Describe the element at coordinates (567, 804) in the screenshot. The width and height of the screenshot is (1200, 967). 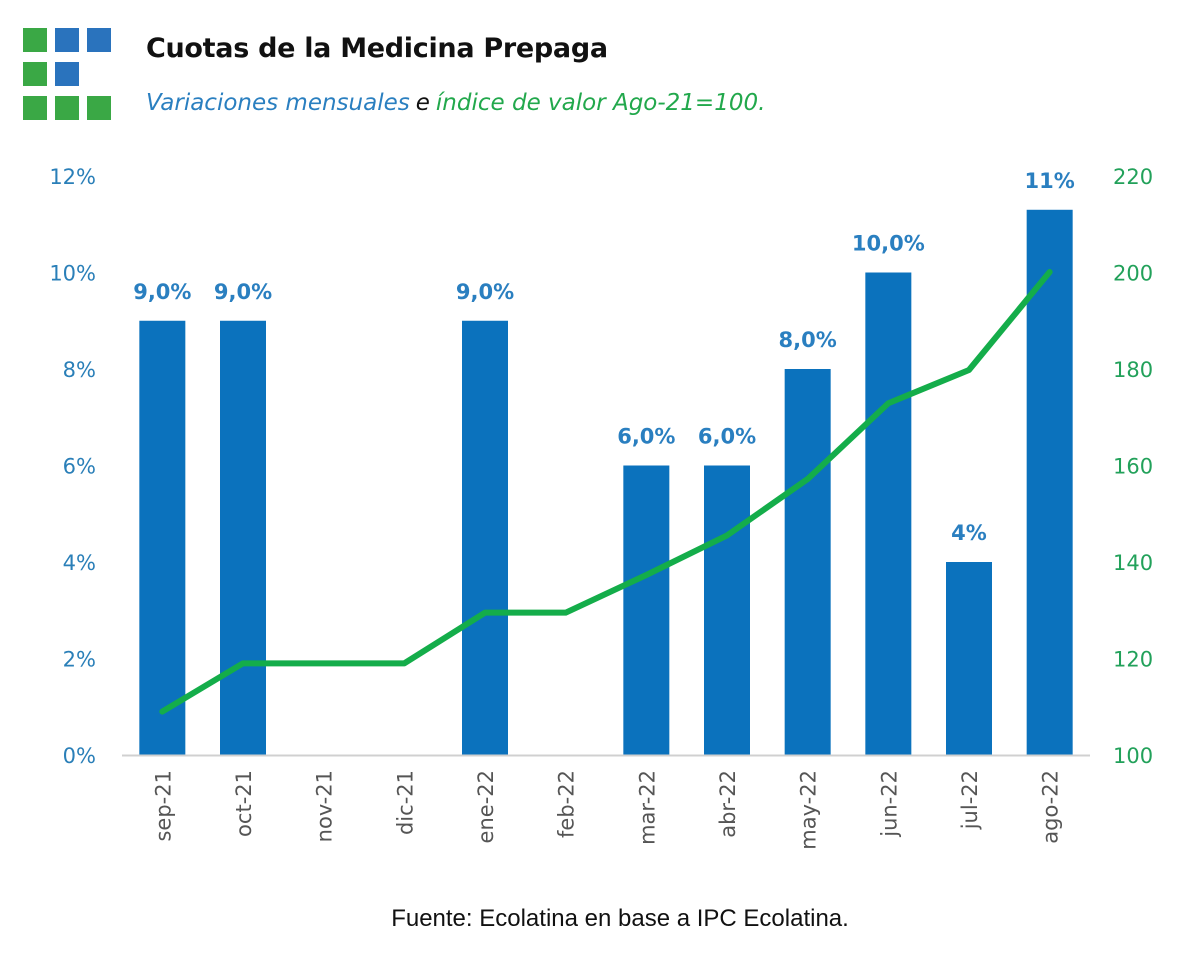
I see `x-axis-tick-label: feb-22` at that location.